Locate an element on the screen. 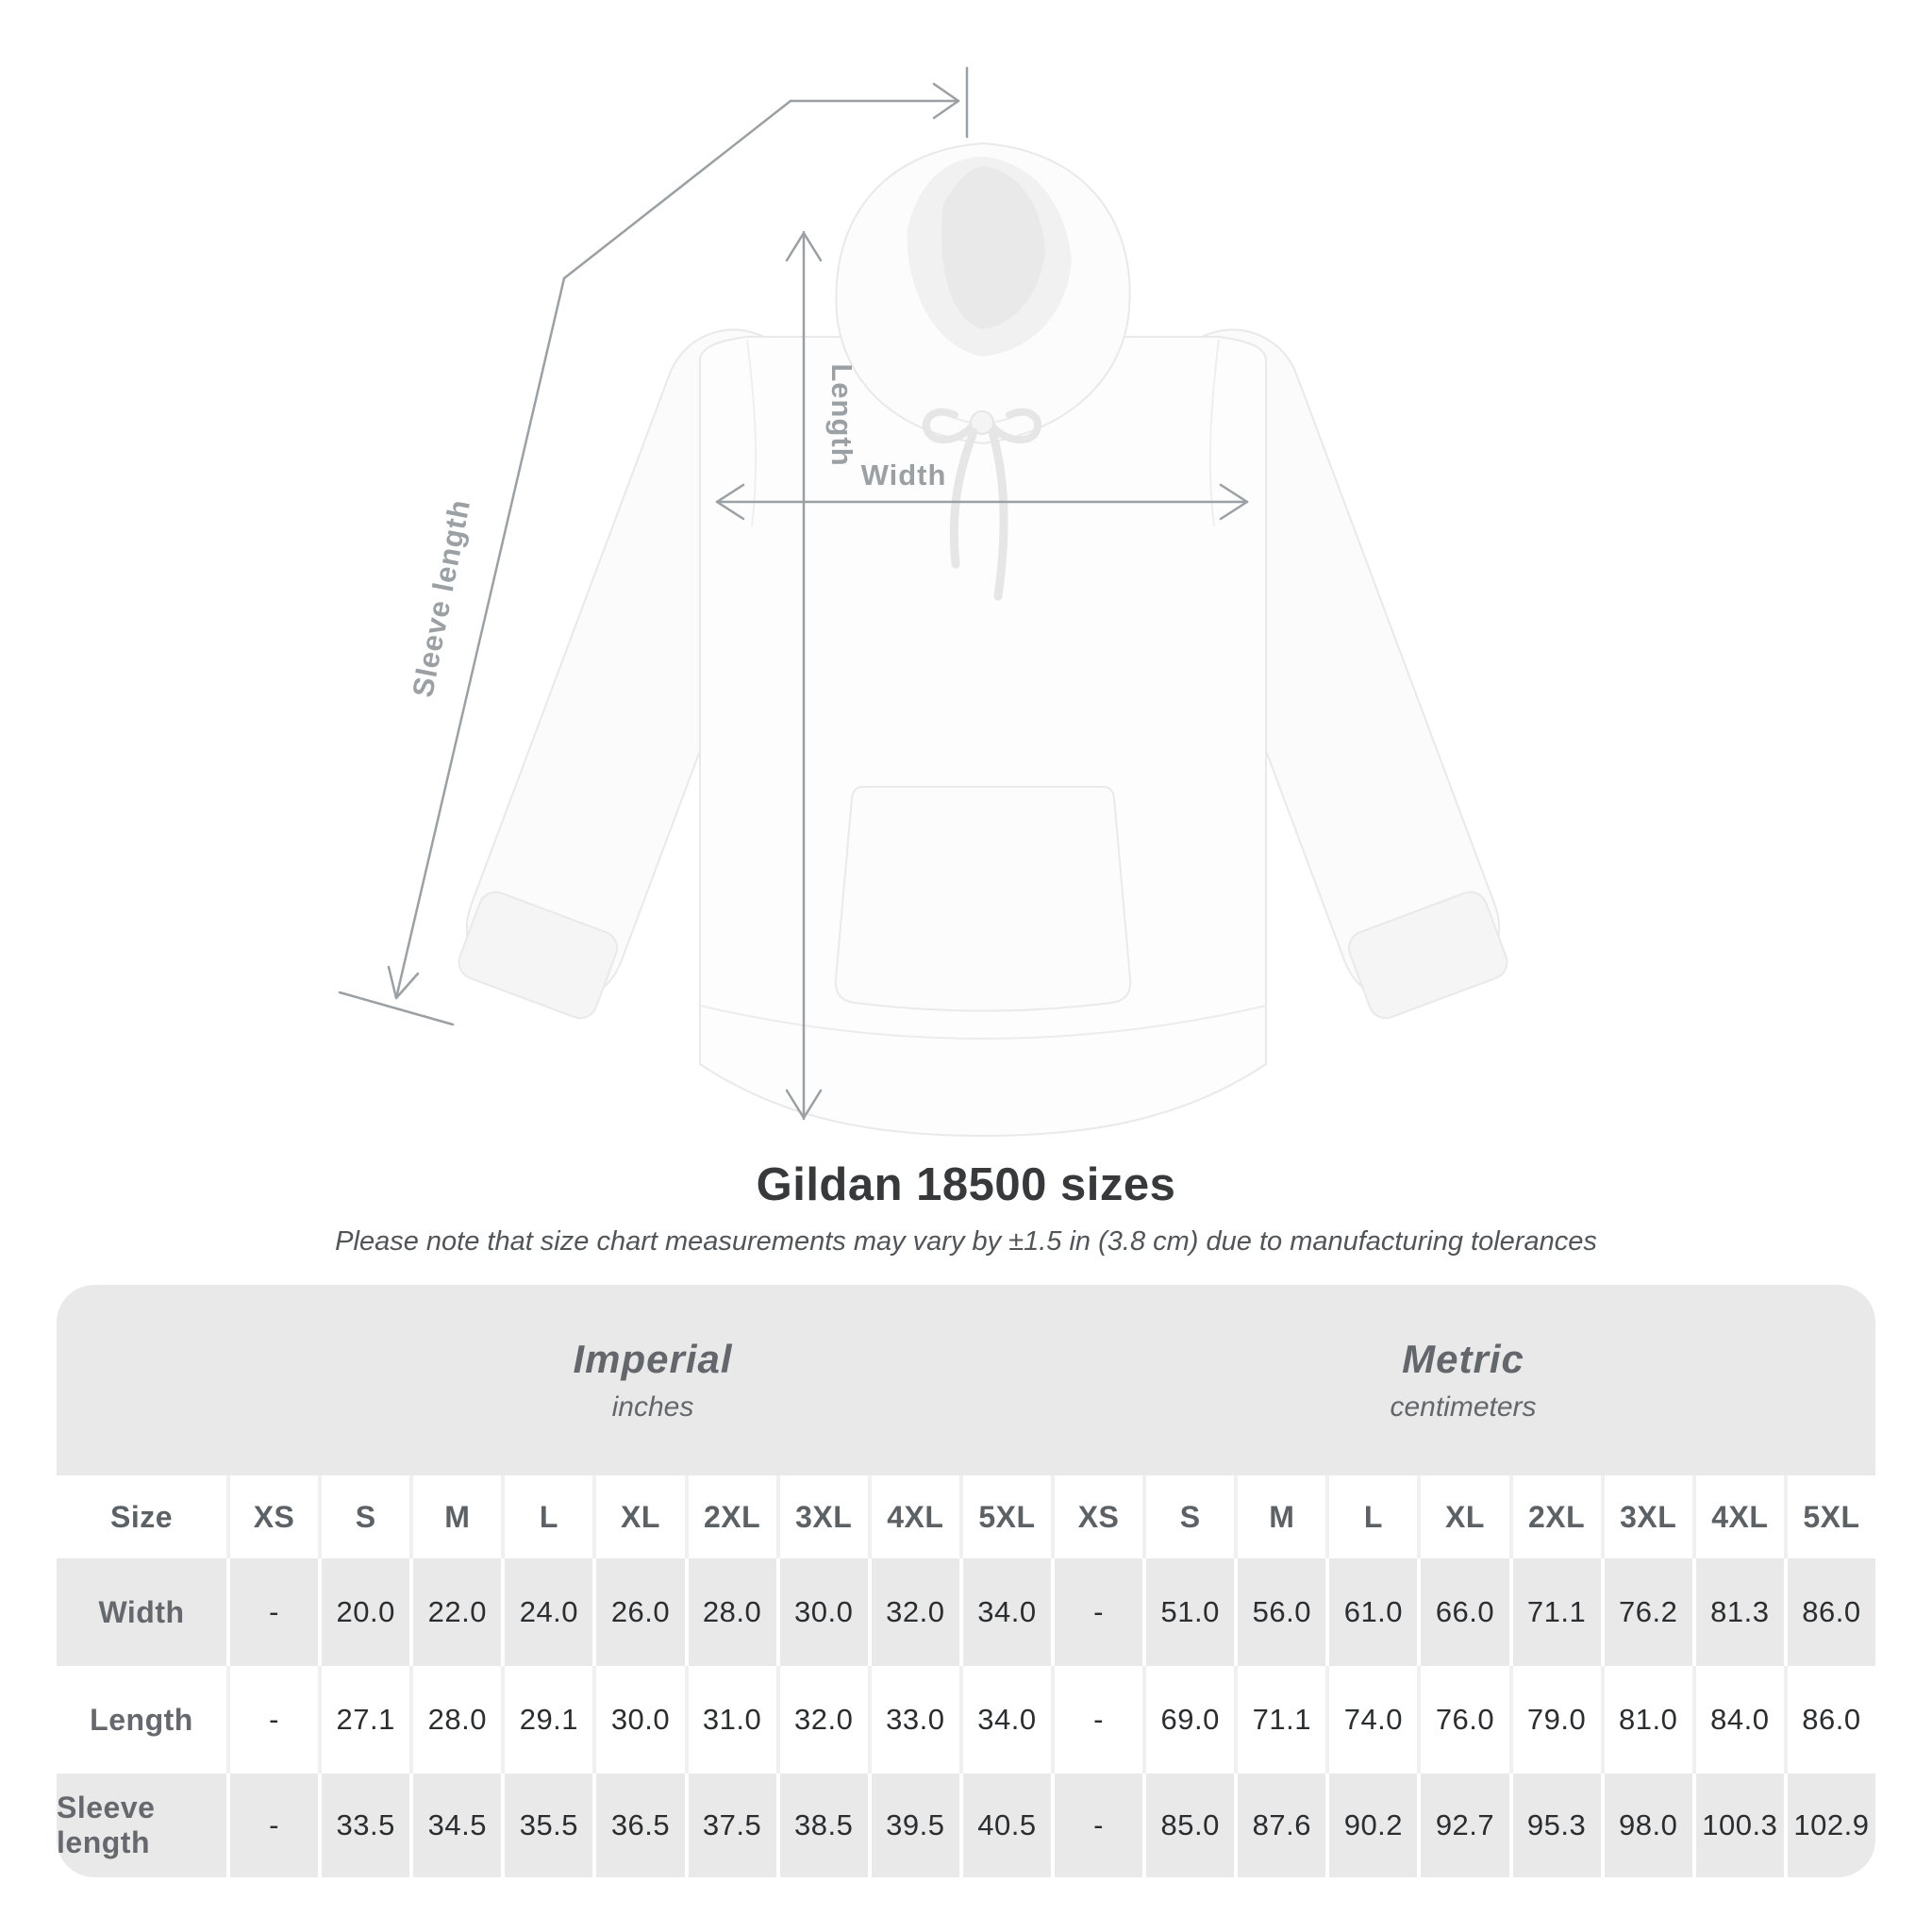 This screenshot has width=1932, height=1932. table-cell: 81.0 is located at coordinates (1646, 1720).